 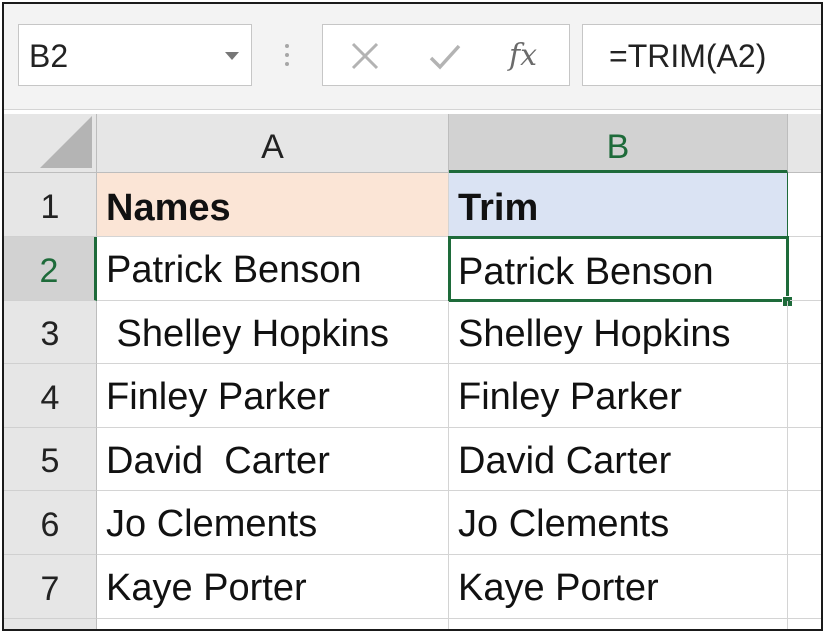 What do you see at coordinates (50, 523) in the screenshot?
I see `row-header-6: 6` at bounding box center [50, 523].